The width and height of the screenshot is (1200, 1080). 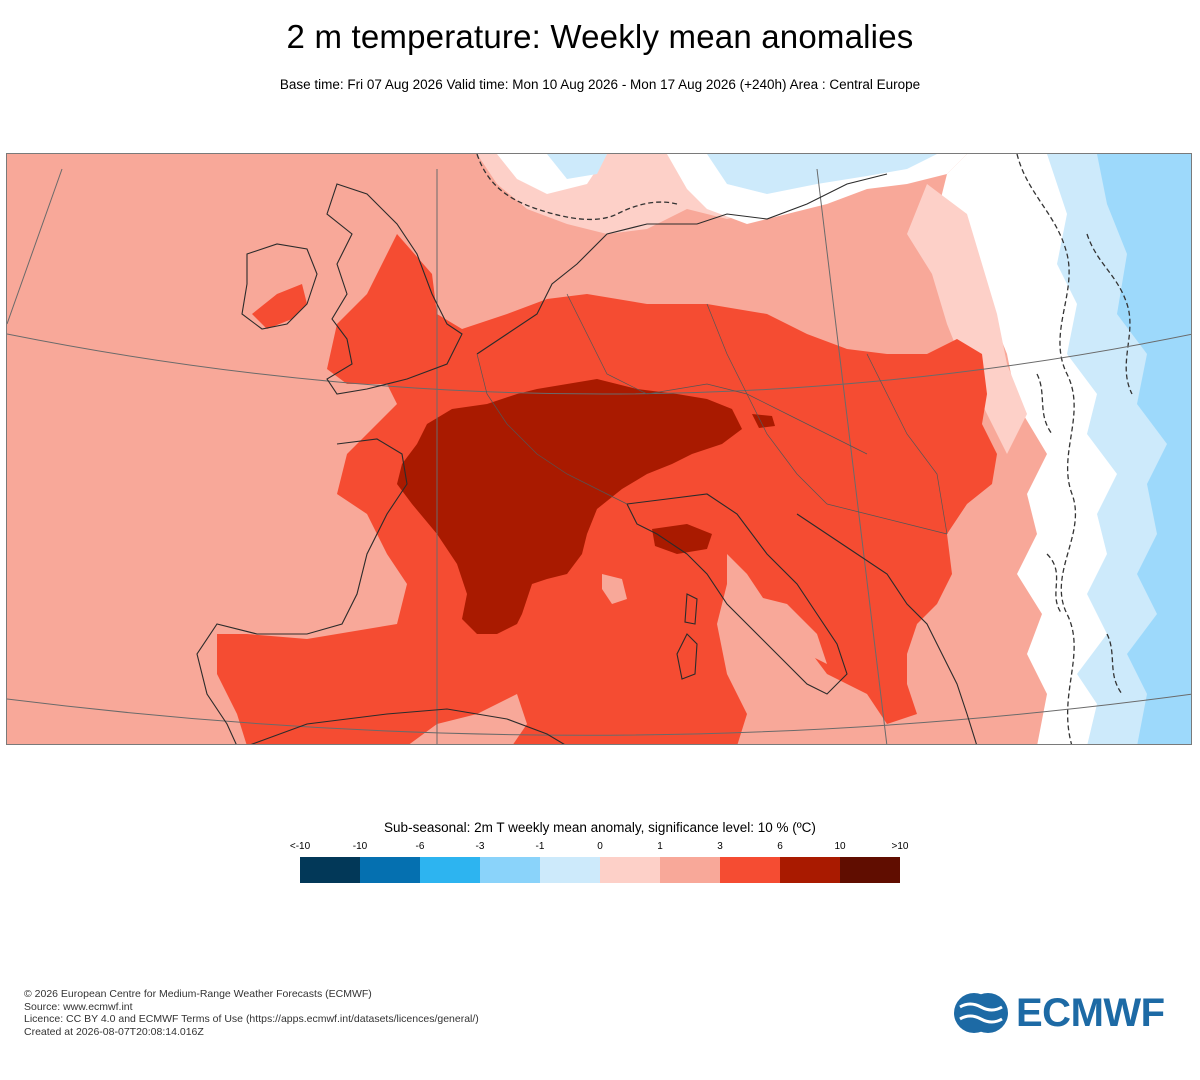 What do you see at coordinates (114, 1031) in the screenshot?
I see `footer-created: Created at 2026-08-07T20:08:14.016Z` at bounding box center [114, 1031].